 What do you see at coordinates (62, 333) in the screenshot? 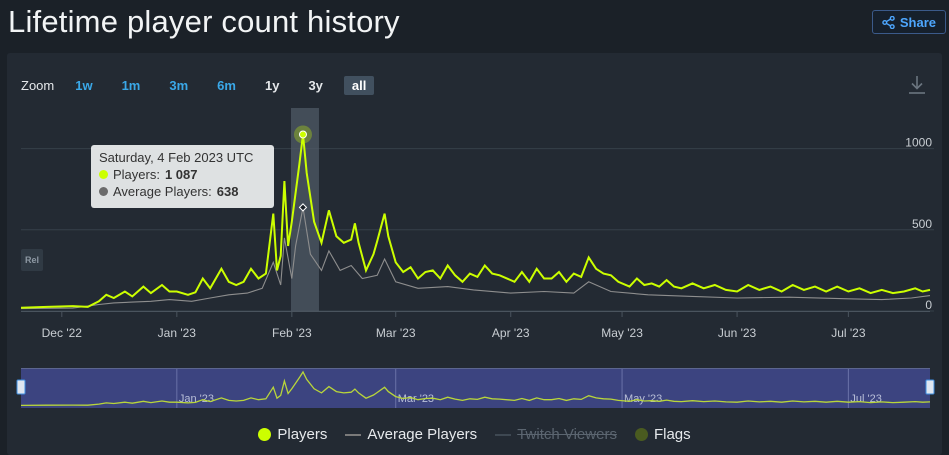
I see `x-tick-label: Dec '22` at bounding box center [62, 333].